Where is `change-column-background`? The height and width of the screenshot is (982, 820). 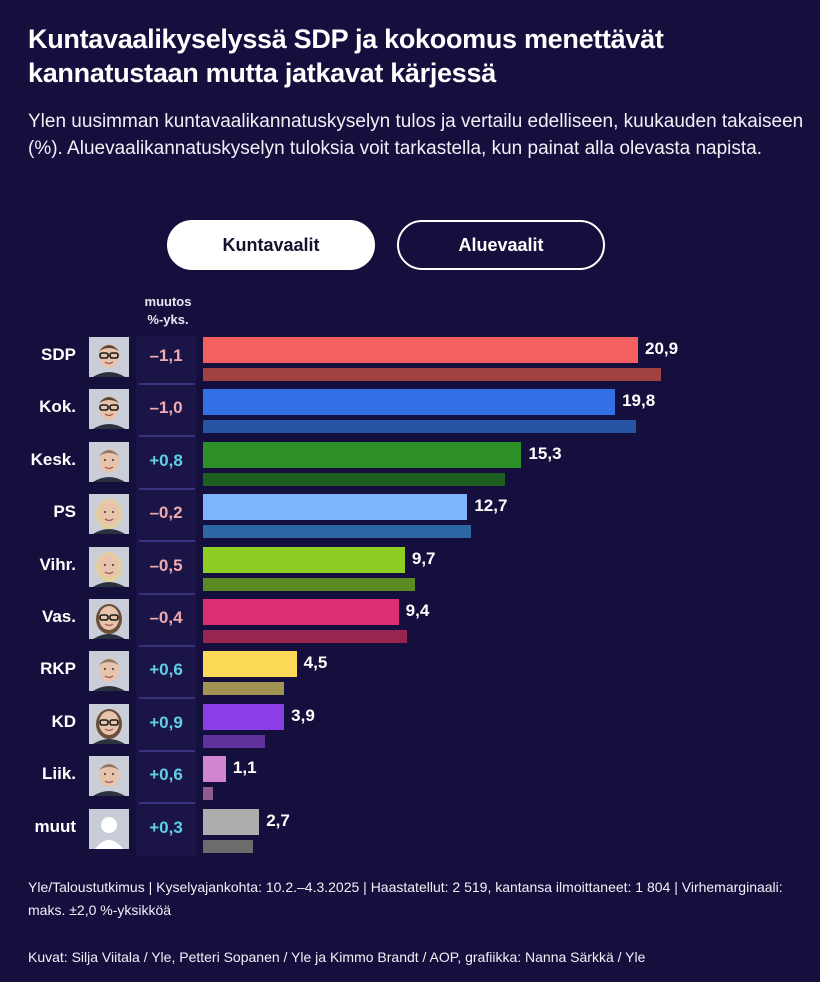
change-column-background is located at coordinates (166, 596).